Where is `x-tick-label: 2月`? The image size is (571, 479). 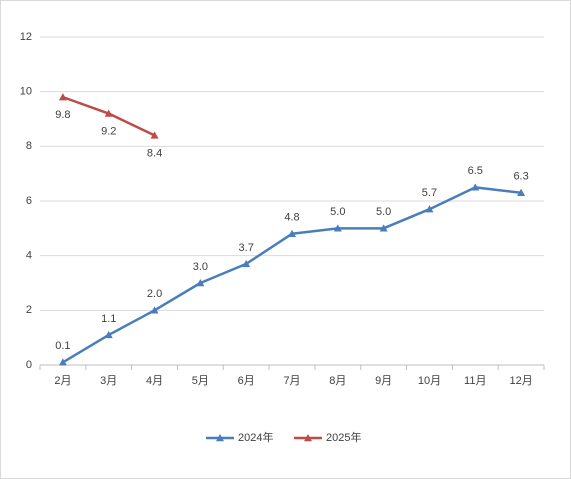
x-tick-label: 2月 is located at coordinates (62, 381).